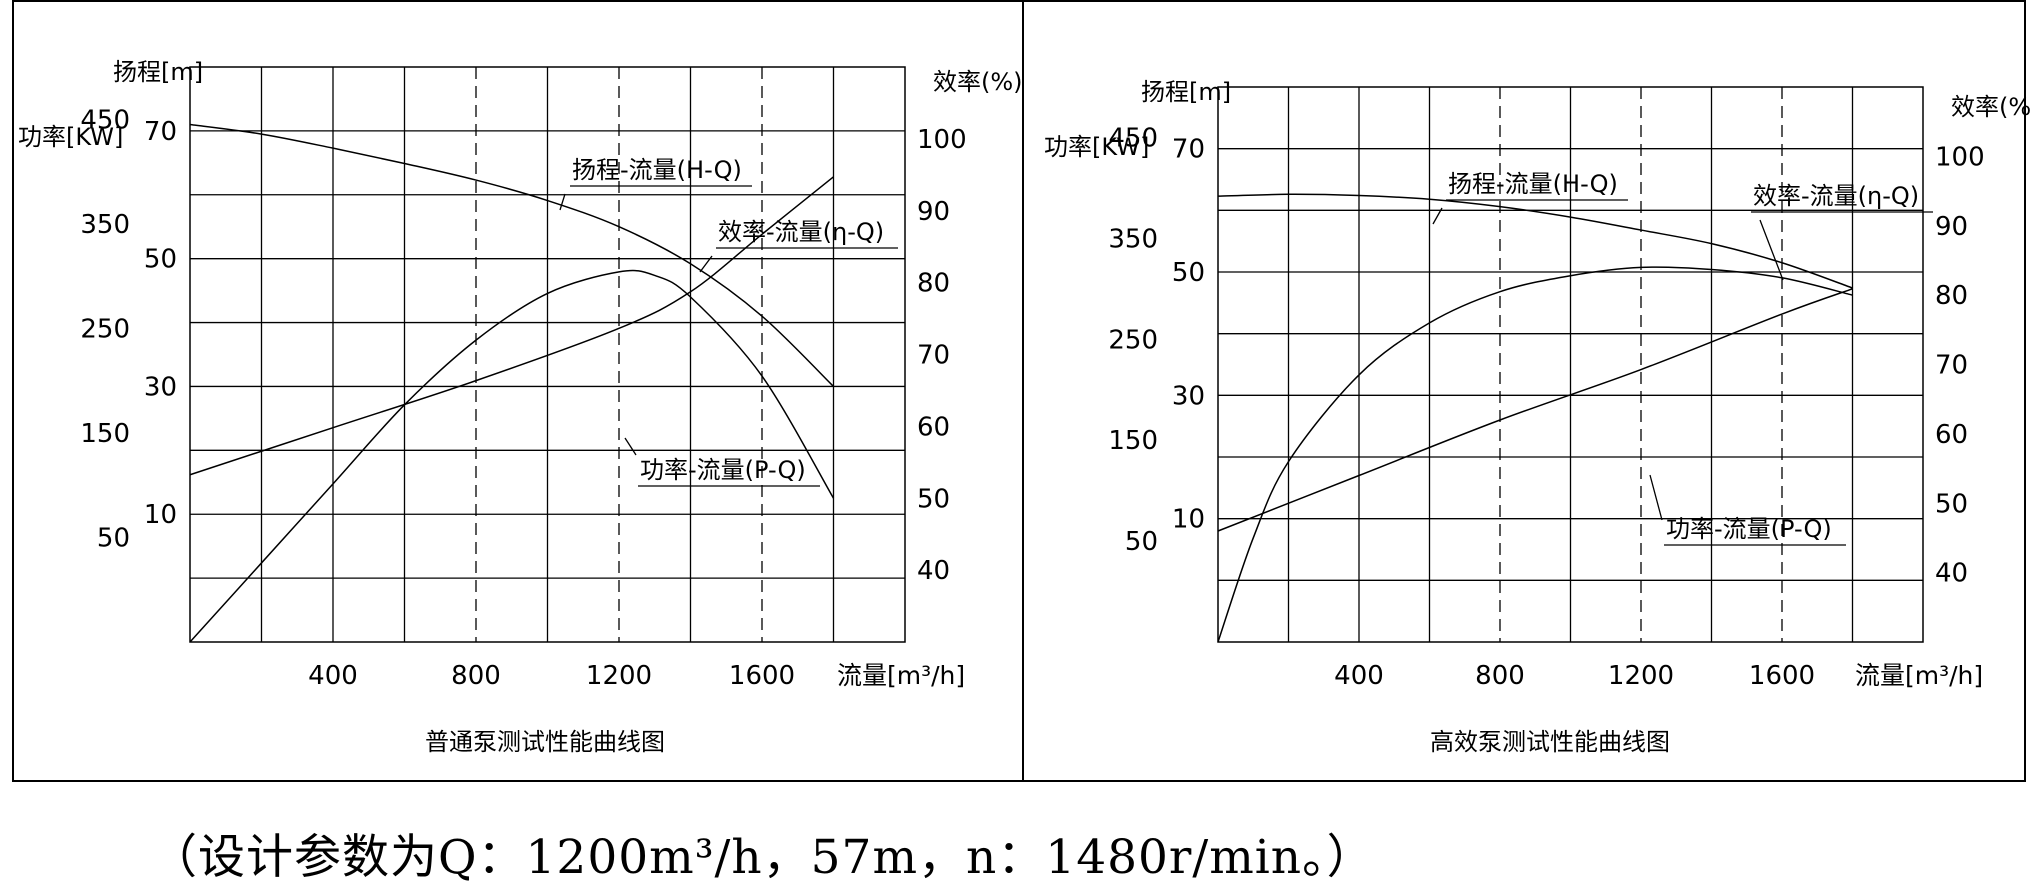 Image resolution: width=2033 pixels, height=887 pixels. What do you see at coordinates (545, 742) in the screenshot?
I see `chart-title: 普通泵测试性能曲线图` at bounding box center [545, 742].